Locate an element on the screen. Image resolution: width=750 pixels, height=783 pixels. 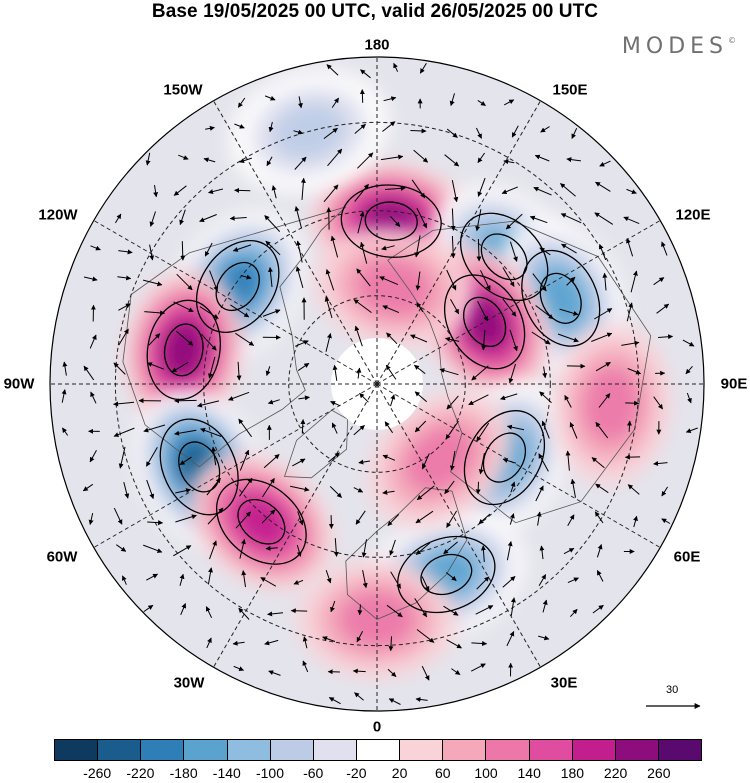
colorbar-tick-label: 60 is located at coordinates (443, 773).